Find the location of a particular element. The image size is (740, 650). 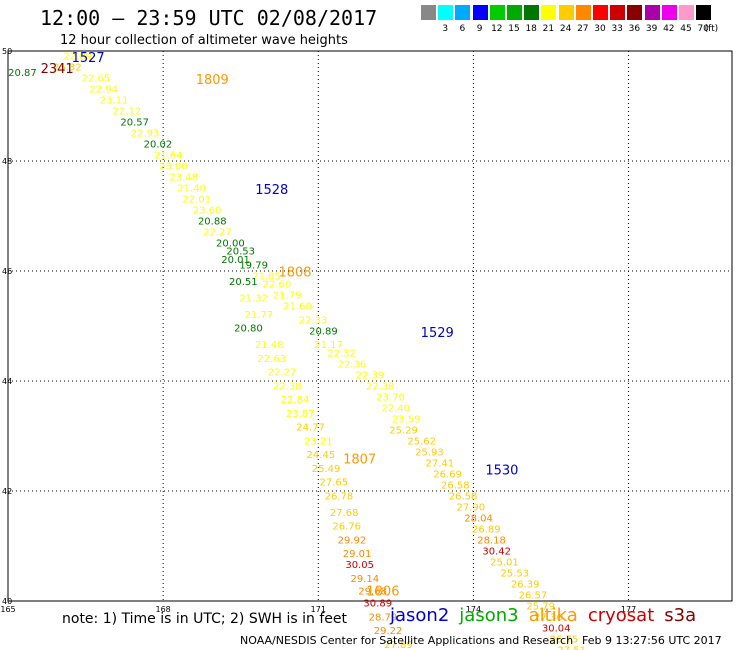

wave-height-label: 29.01 is located at coordinates (357, 554).